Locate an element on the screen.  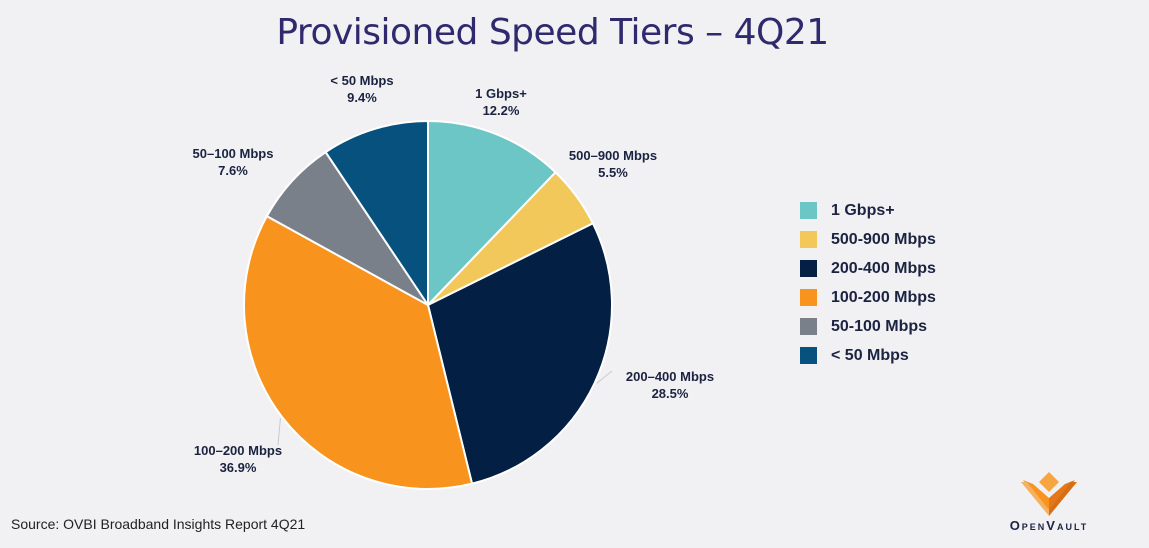
slice-label-3: 100–200 Mbps is located at coordinates (238, 450).